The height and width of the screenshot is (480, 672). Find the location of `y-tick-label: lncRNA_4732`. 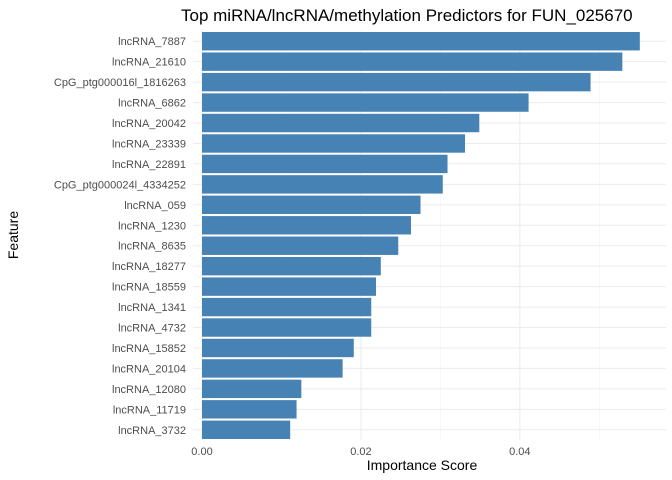

y-tick-label: lncRNA_4732 is located at coordinates (152, 329).